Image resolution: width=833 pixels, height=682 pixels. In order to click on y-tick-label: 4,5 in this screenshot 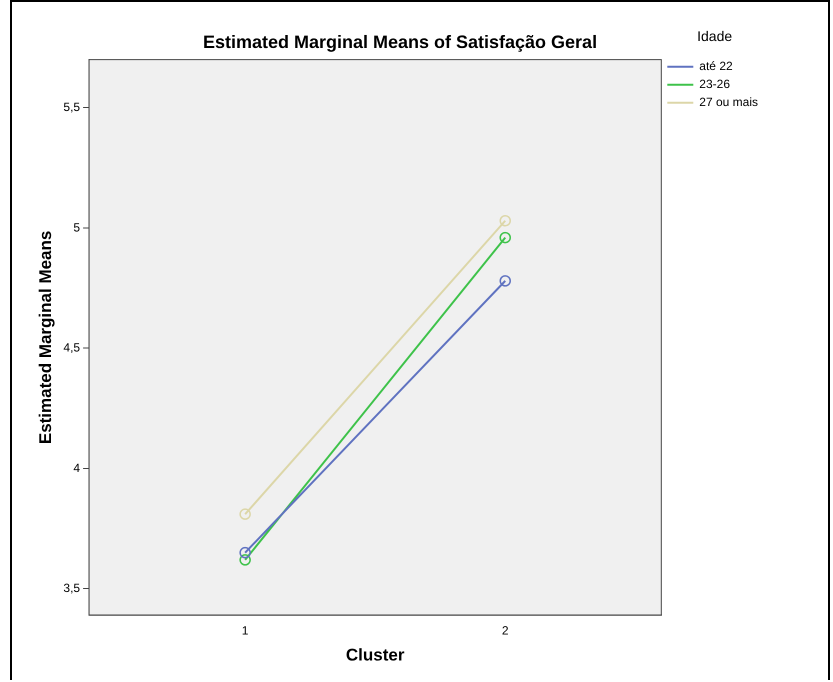, I will do `click(71, 347)`.